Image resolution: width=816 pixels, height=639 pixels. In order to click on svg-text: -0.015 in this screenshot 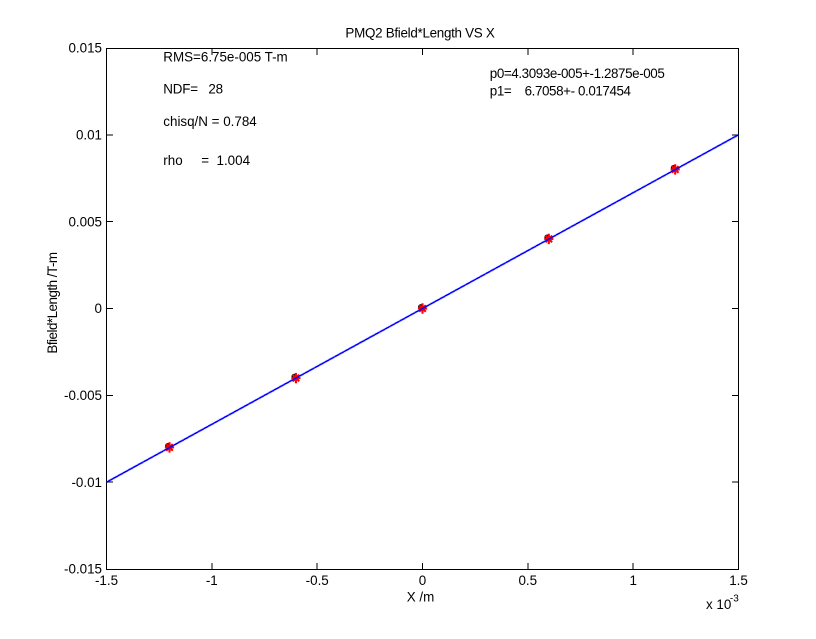, I will do `click(83, 569)`.